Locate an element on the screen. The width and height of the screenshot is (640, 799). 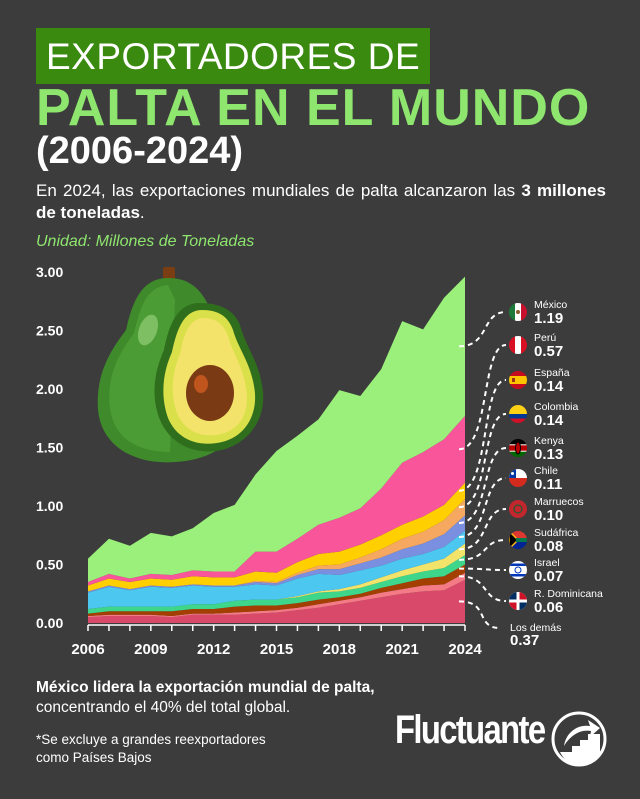
x-tick-label: 2012 is located at coordinates (213, 649).